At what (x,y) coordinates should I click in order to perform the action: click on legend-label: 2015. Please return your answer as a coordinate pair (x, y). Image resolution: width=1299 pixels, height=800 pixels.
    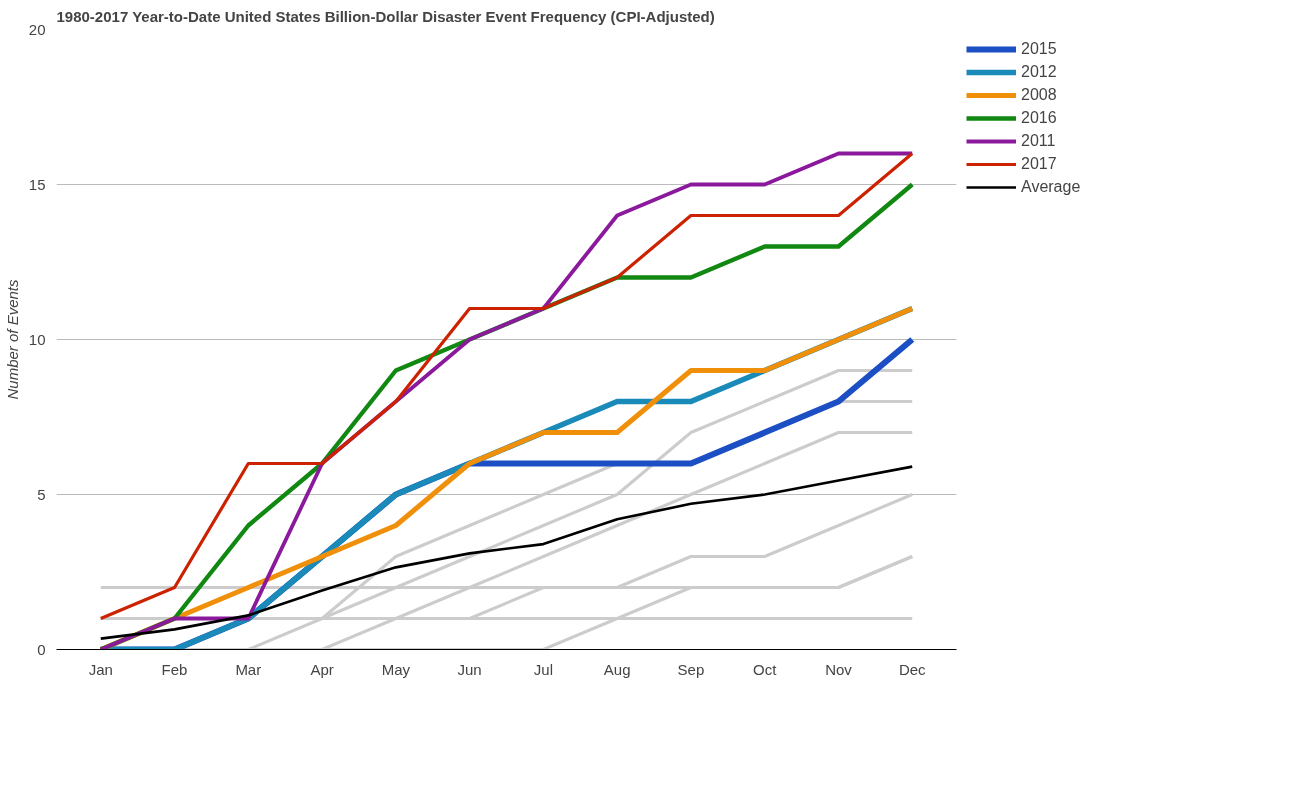
    Looking at the image, I should click on (1039, 49).